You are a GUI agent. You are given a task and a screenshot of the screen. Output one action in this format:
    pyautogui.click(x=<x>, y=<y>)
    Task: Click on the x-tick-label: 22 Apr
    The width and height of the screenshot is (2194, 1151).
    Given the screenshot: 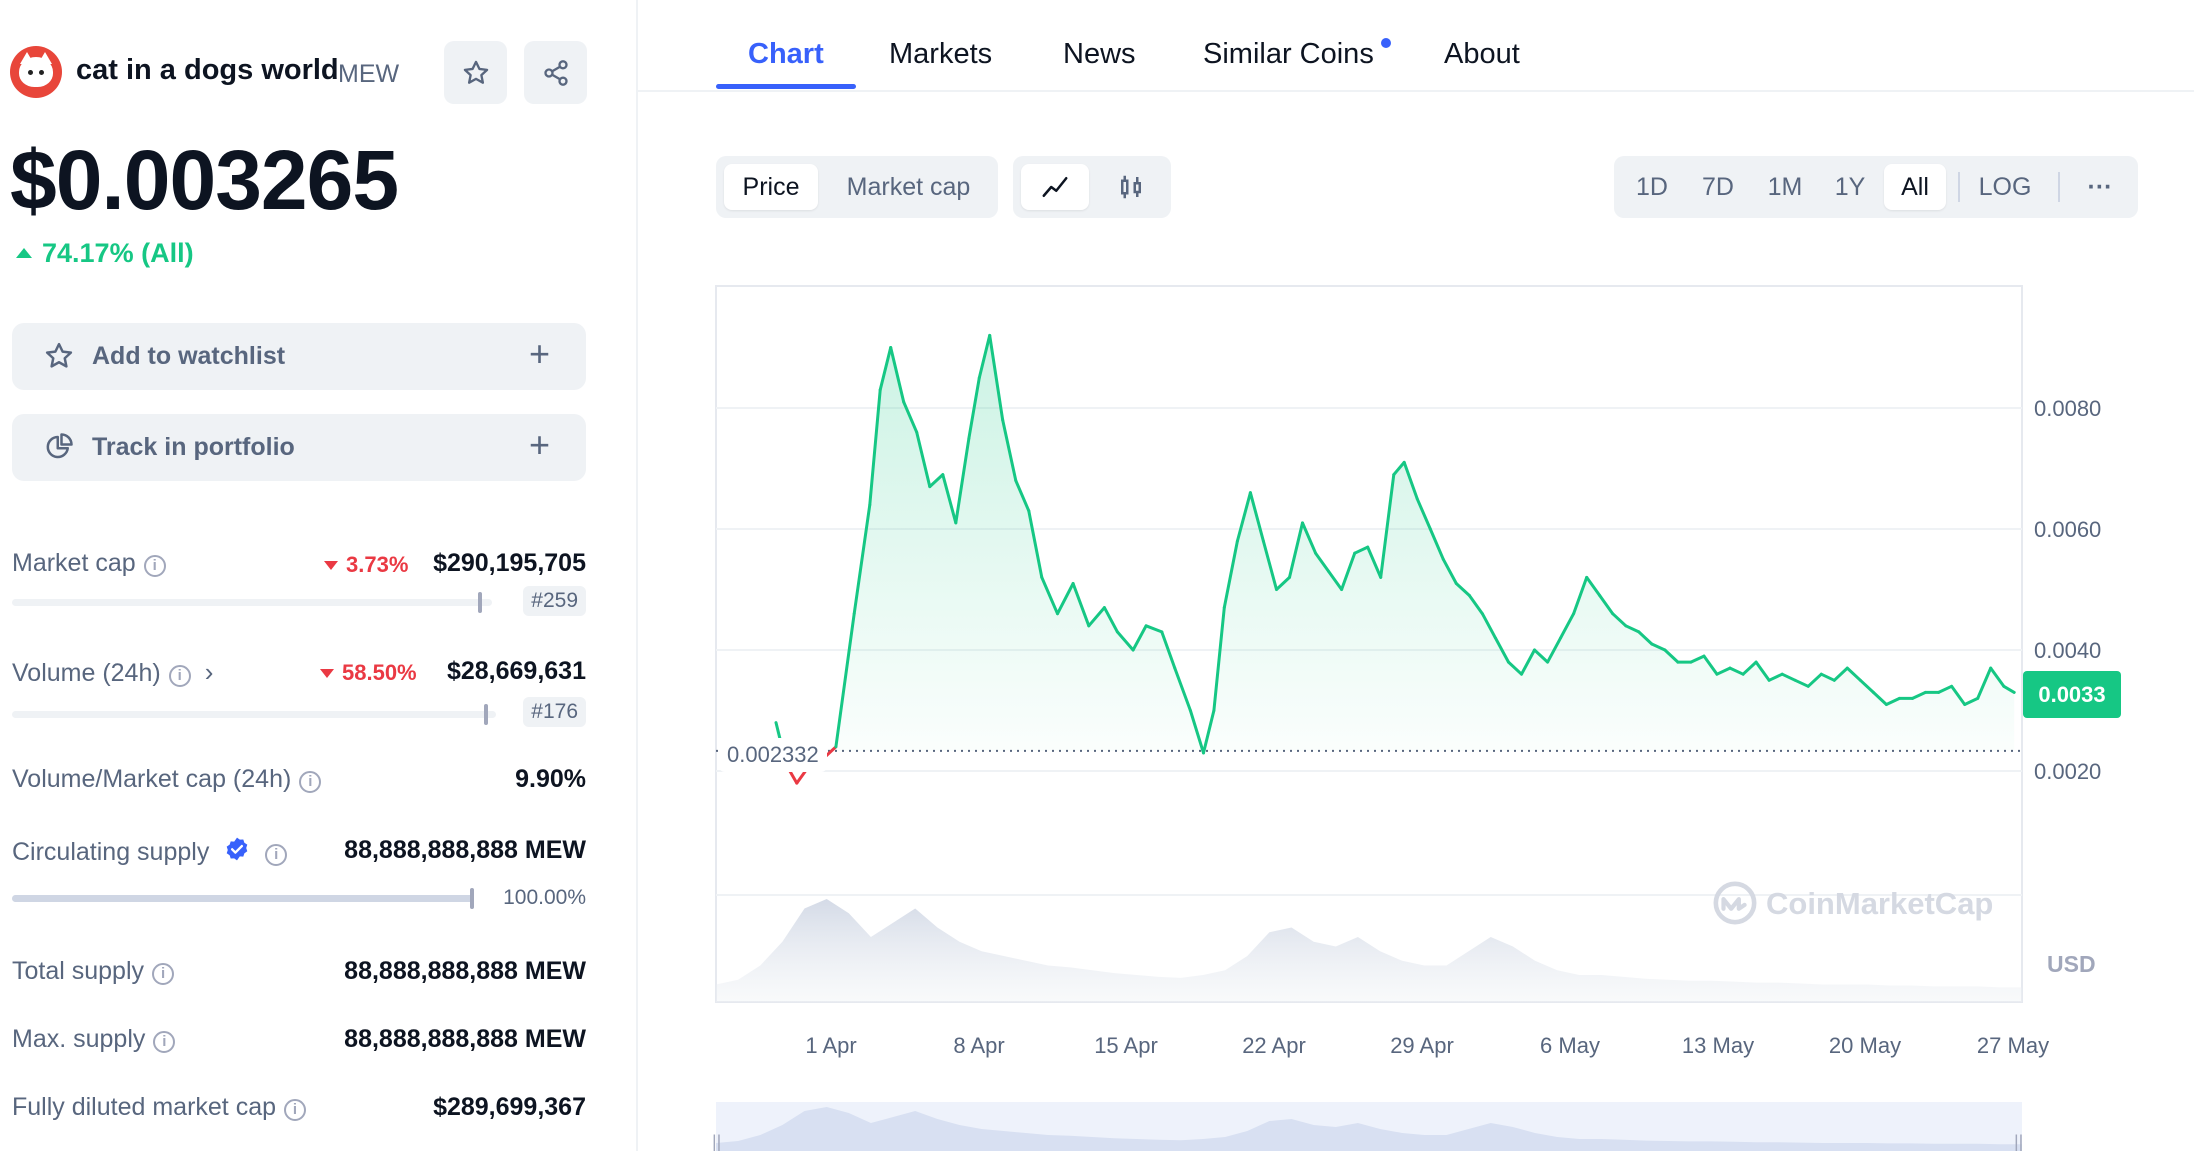 What is the action you would take?
    pyautogui.click(x=1274, y=1045)
    